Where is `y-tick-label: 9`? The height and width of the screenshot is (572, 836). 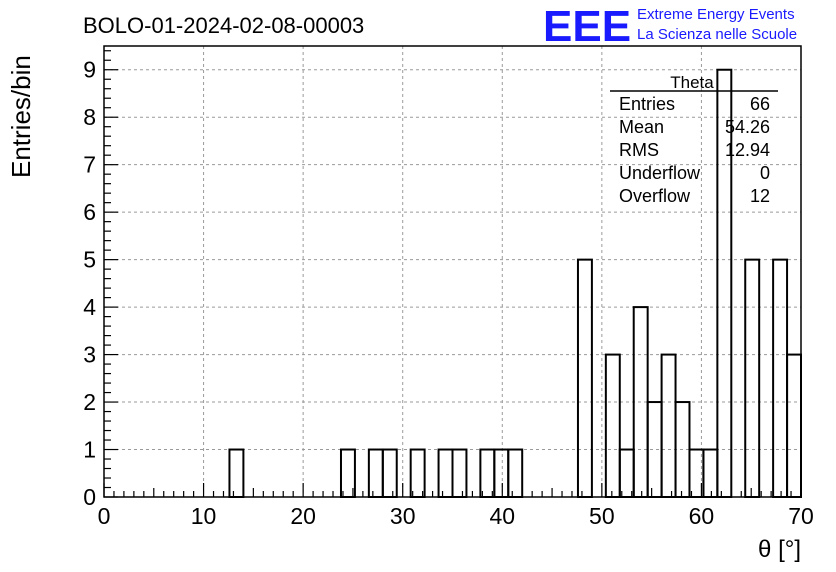 y-tick-label: 9 is located at coordinates (89, 70).